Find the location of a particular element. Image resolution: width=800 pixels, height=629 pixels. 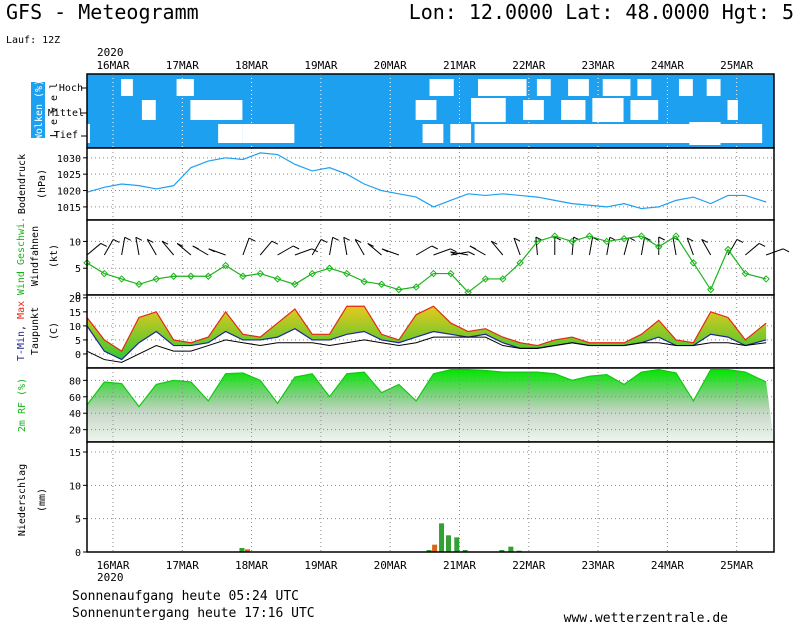

date-label-bottom: 20MAR is located at coordinates (390, 565).